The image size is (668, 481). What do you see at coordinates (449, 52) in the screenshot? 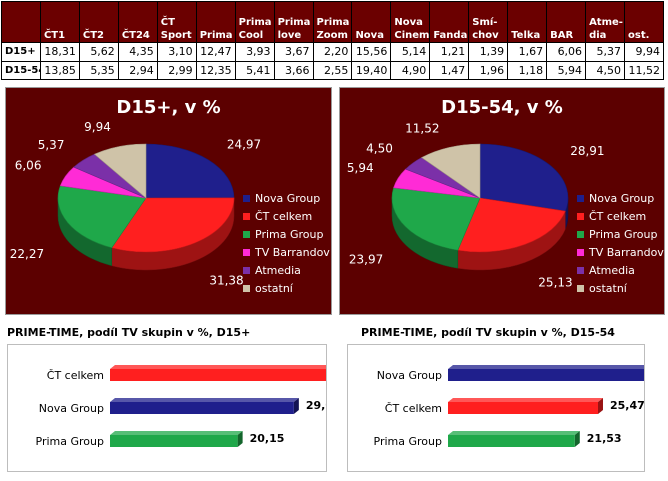
I see `table-cell: 1,21` at bounding box center [449, 52].